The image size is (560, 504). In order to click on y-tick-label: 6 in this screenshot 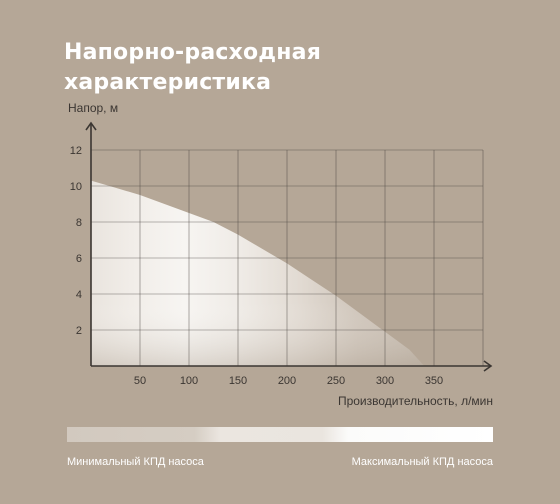, I will do `click(79, 259)`.